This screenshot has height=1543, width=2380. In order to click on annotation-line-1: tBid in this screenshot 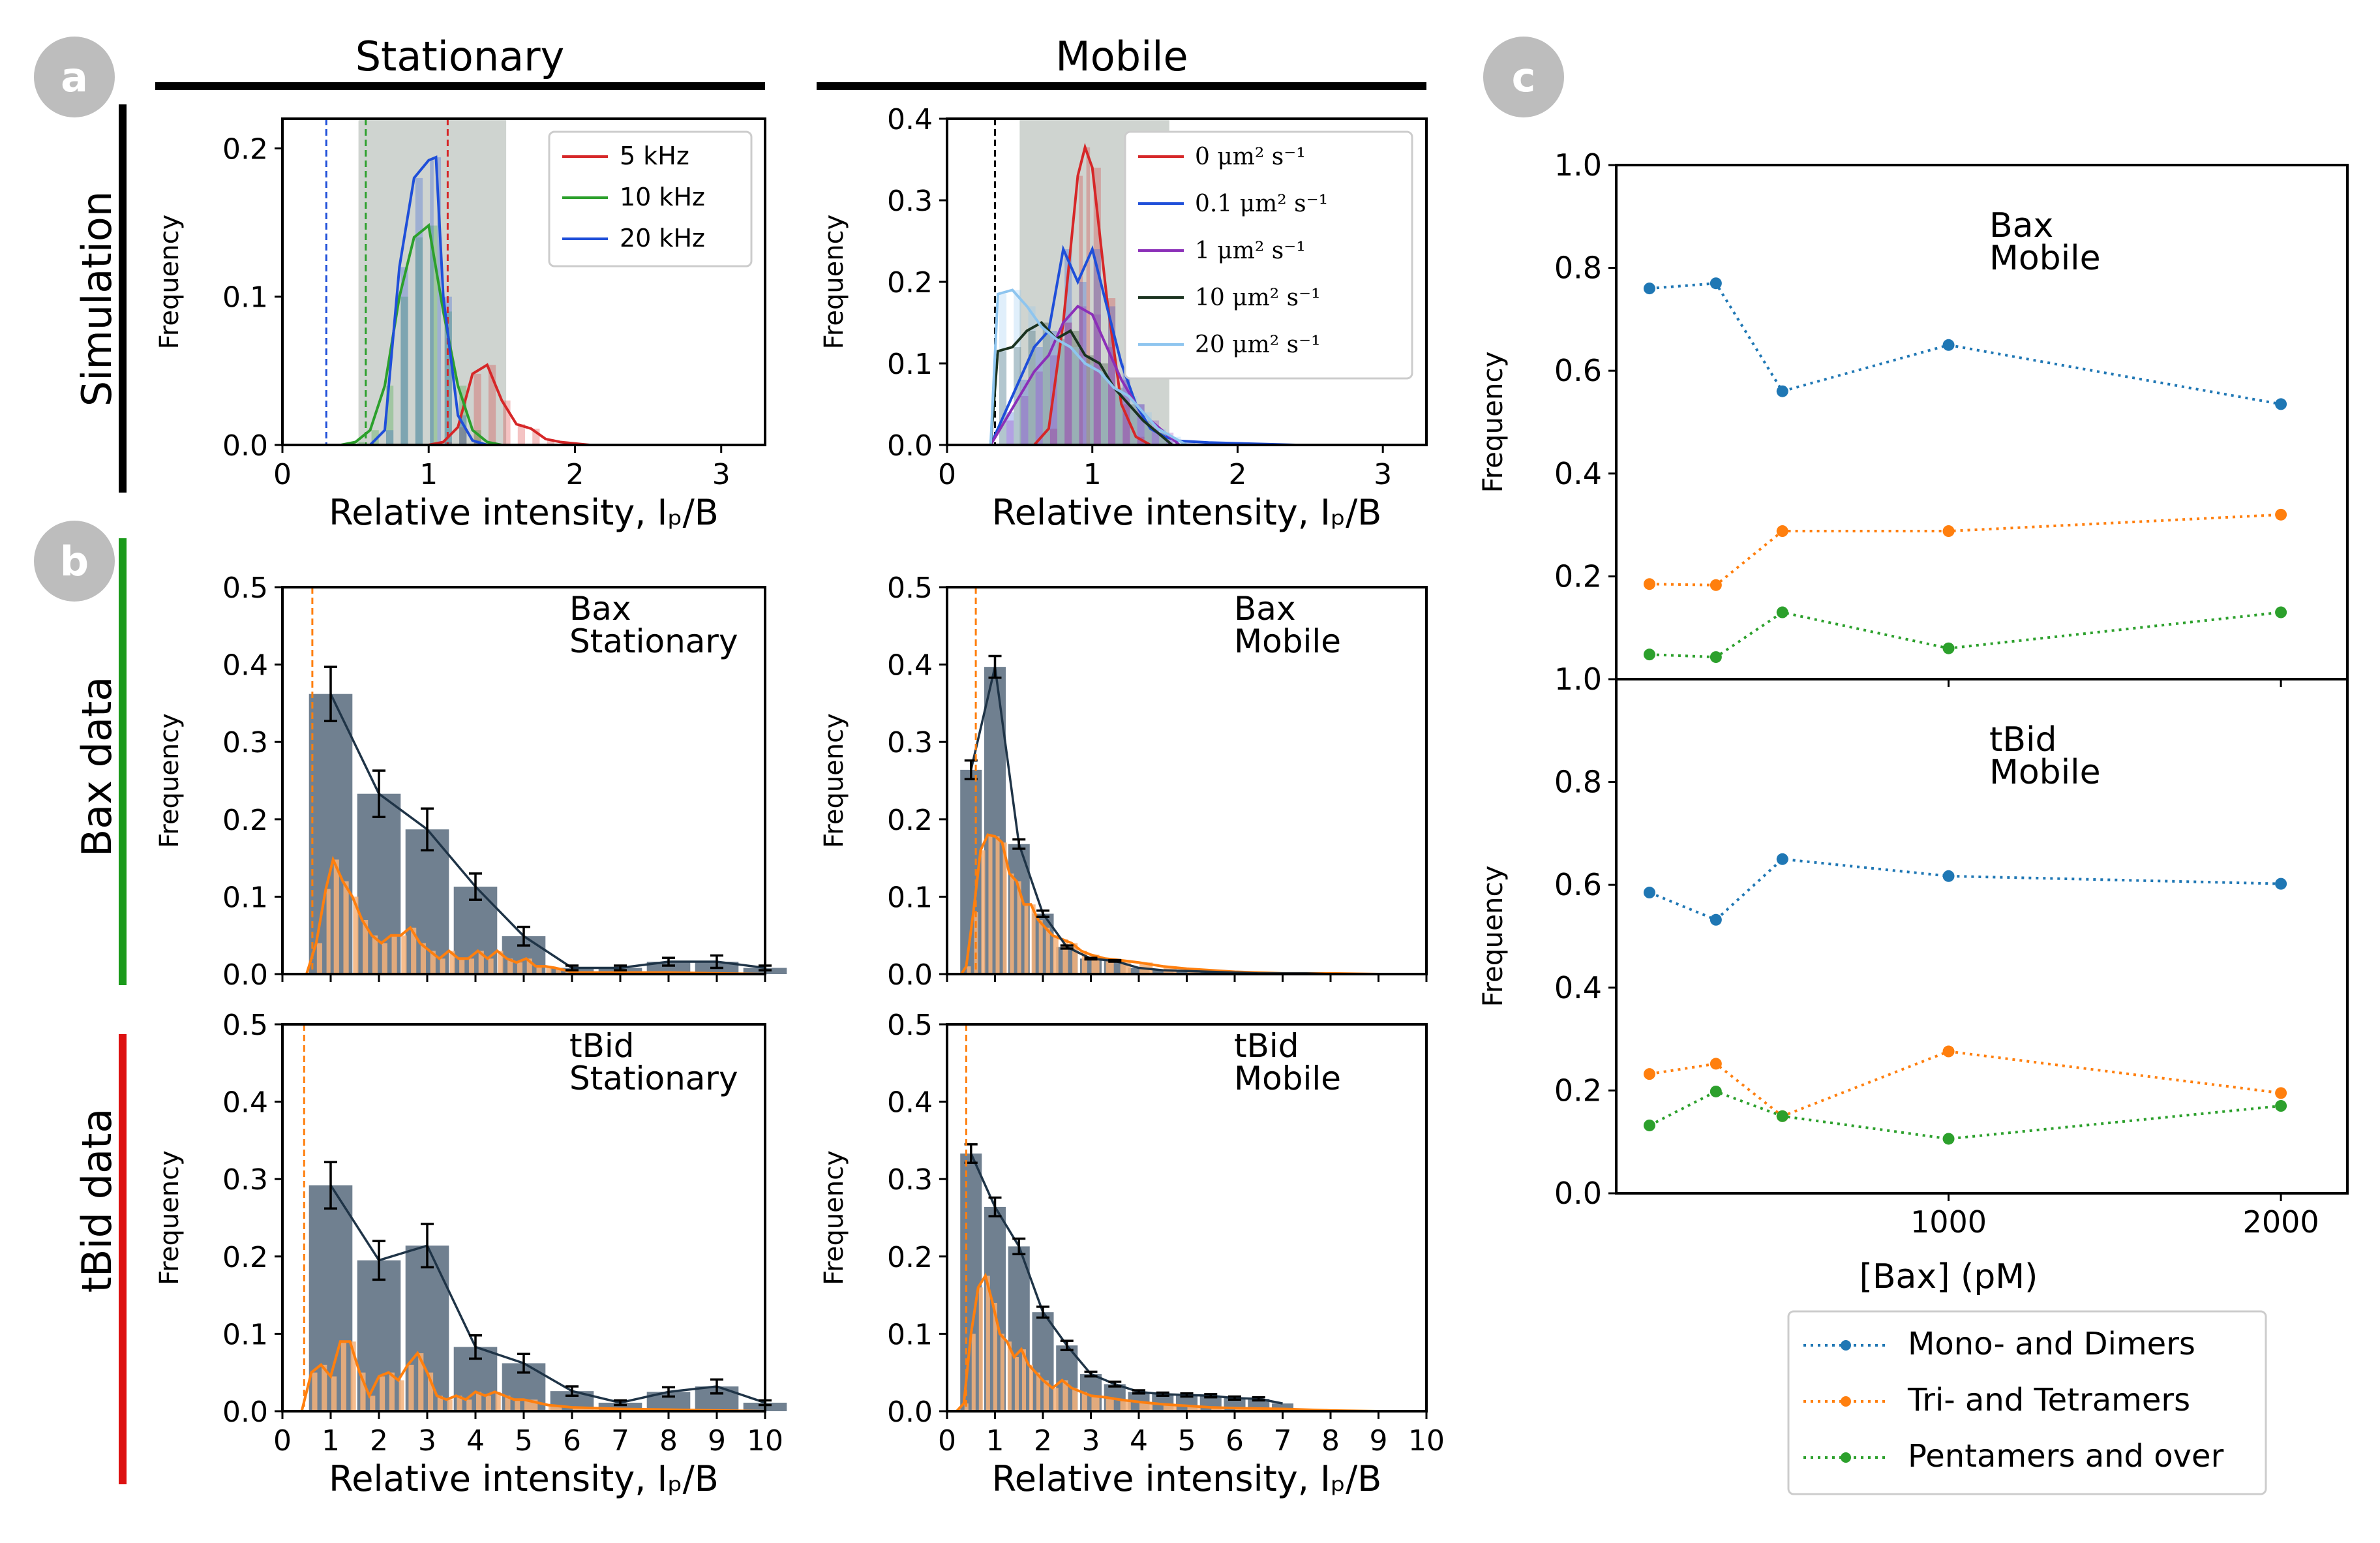, I will do `click(2023, 739)`.